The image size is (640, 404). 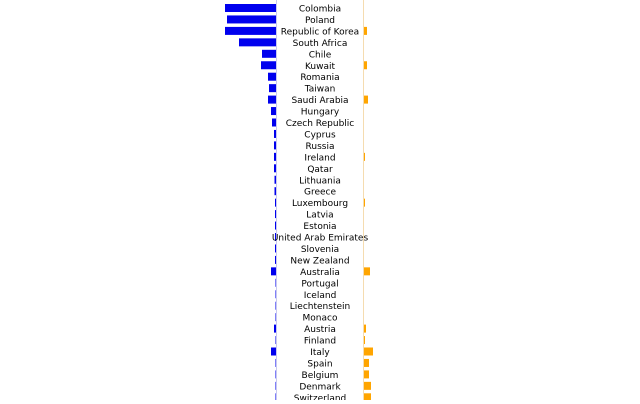 What do you see at coordinates (320, 376) in the screenshot?
I see `category-label: Belgium` at bounding box center [320, 376].